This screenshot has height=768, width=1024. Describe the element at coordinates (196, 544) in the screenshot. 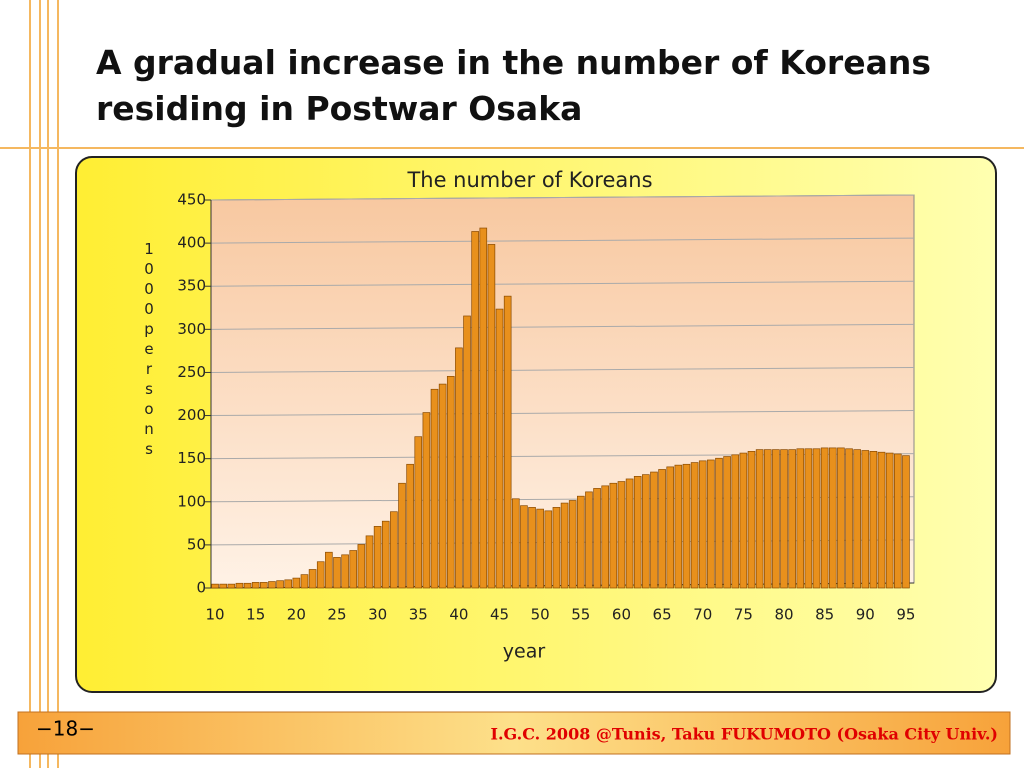

I see `y-tick-label: 50` at that location.